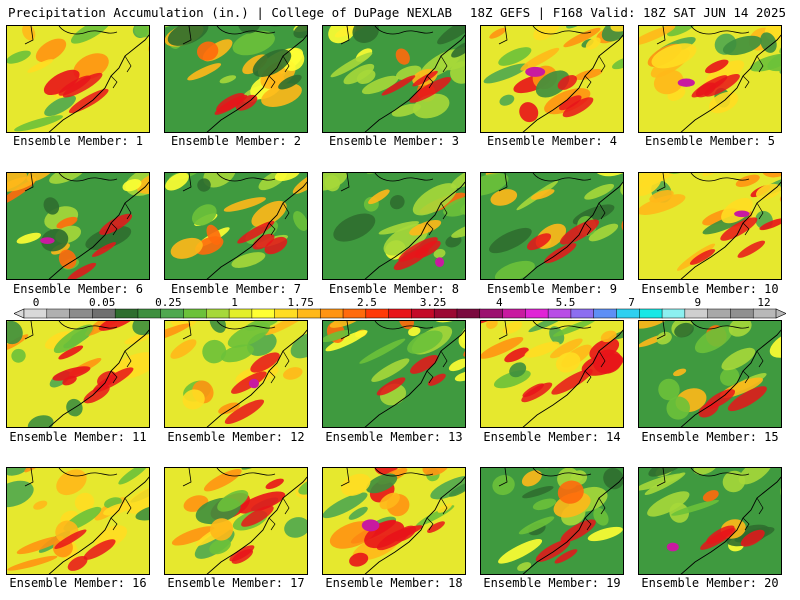 The width and height of the screenshot is (800, 600). Describe the element at coordinates (78, 141) in the screenshot. I see `ensemble-member-caption: Ensemble Member: 1` at that location.